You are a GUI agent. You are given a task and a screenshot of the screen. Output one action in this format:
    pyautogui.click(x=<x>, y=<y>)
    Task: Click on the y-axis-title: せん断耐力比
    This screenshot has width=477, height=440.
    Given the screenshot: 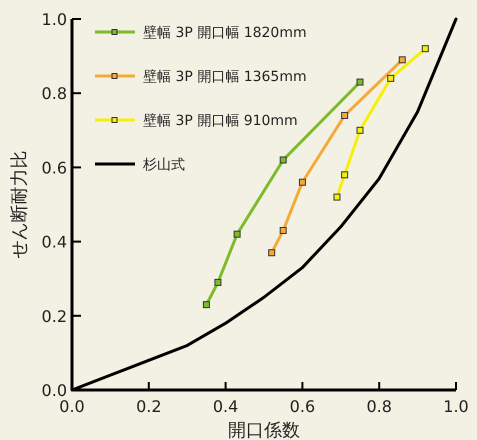 What is the action you would take?
    pyautogui.click(x=19, y=204)
    